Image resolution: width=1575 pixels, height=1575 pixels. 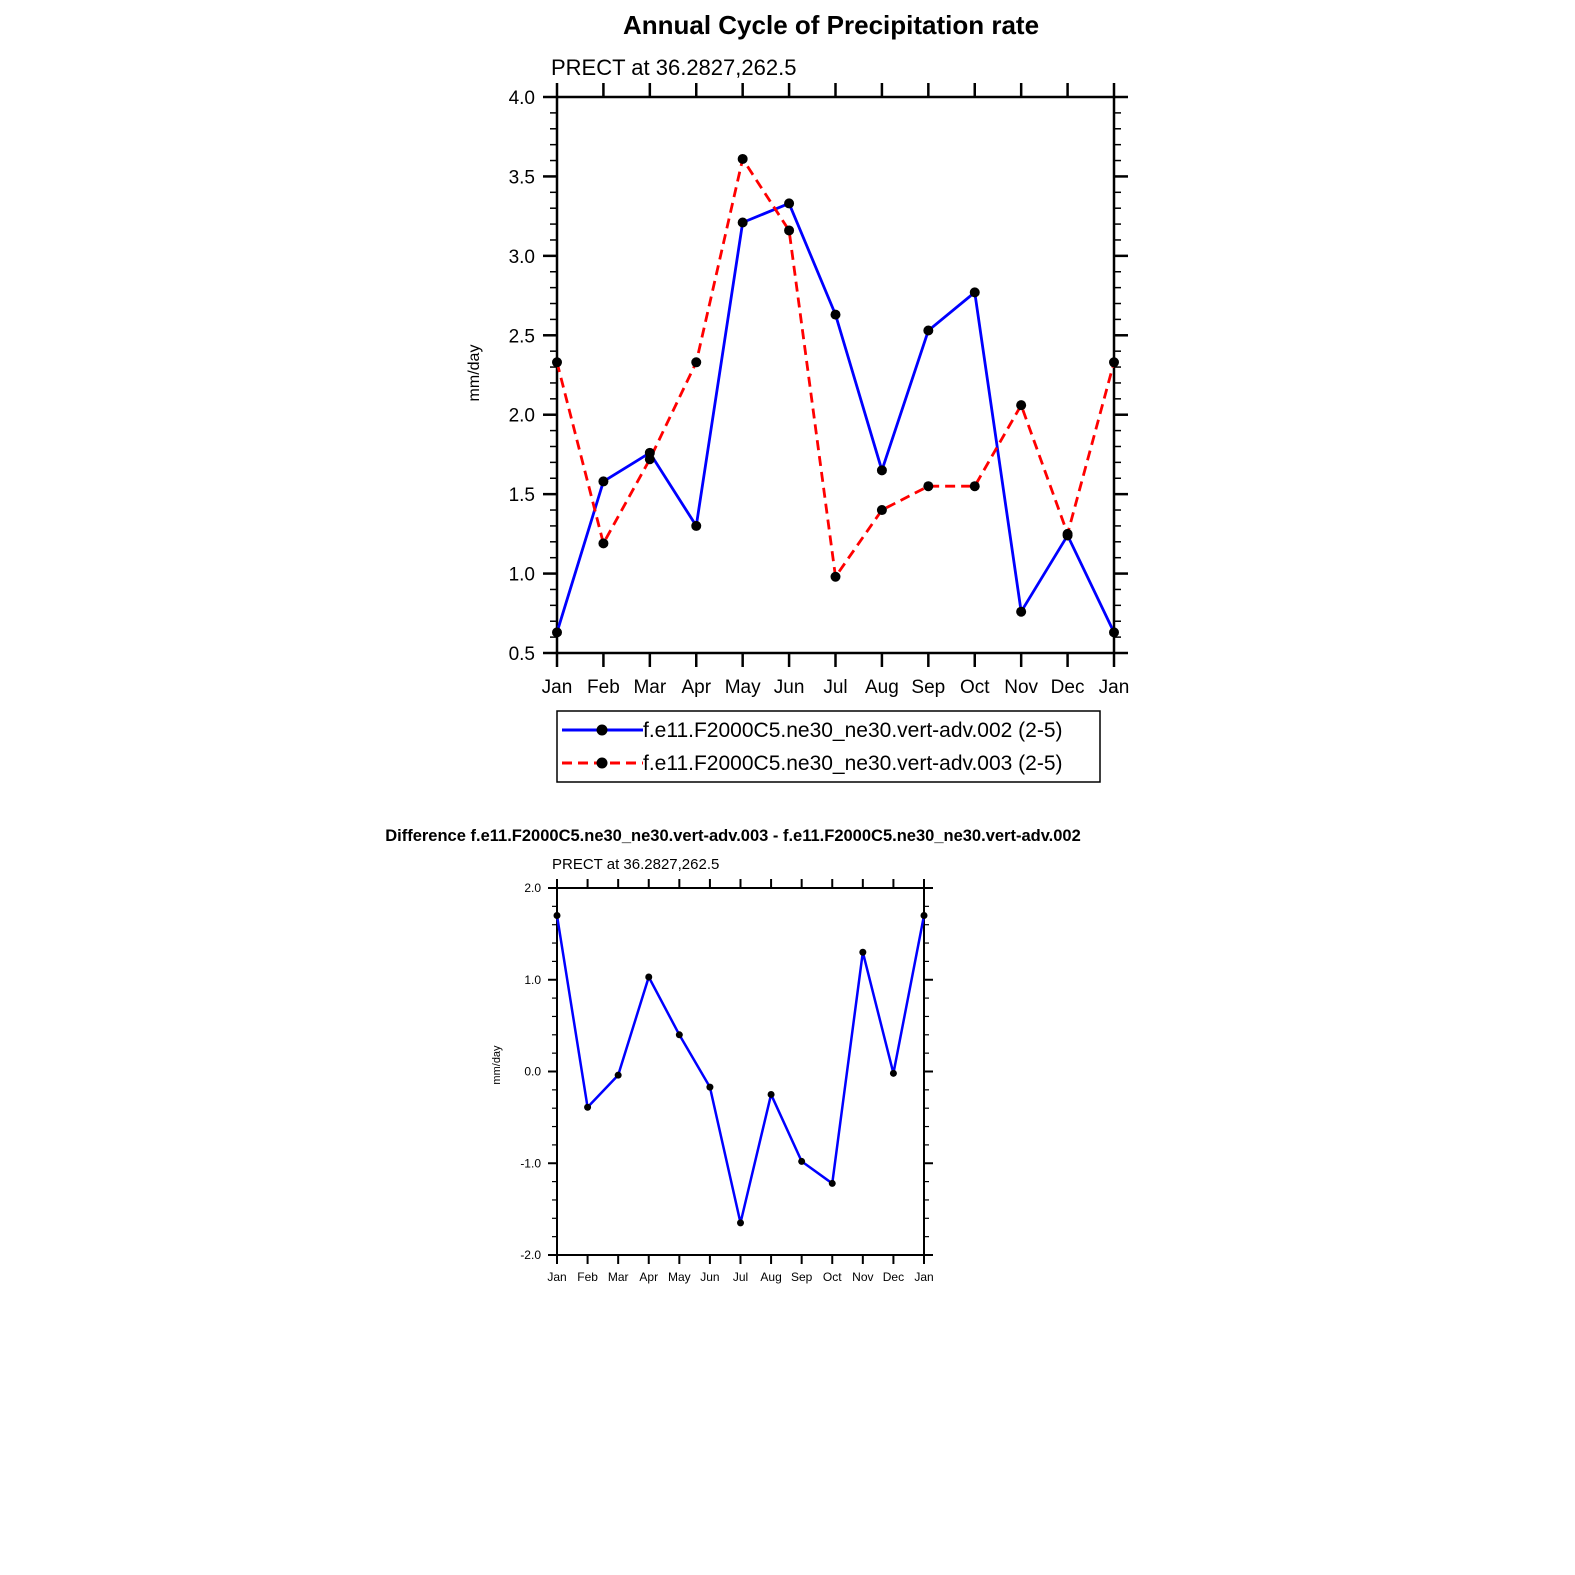 What do you see at coordinates (522, 257) in the screenshot?
I see `top-ytick-label: 3.0` at bounding box center [522, 257].